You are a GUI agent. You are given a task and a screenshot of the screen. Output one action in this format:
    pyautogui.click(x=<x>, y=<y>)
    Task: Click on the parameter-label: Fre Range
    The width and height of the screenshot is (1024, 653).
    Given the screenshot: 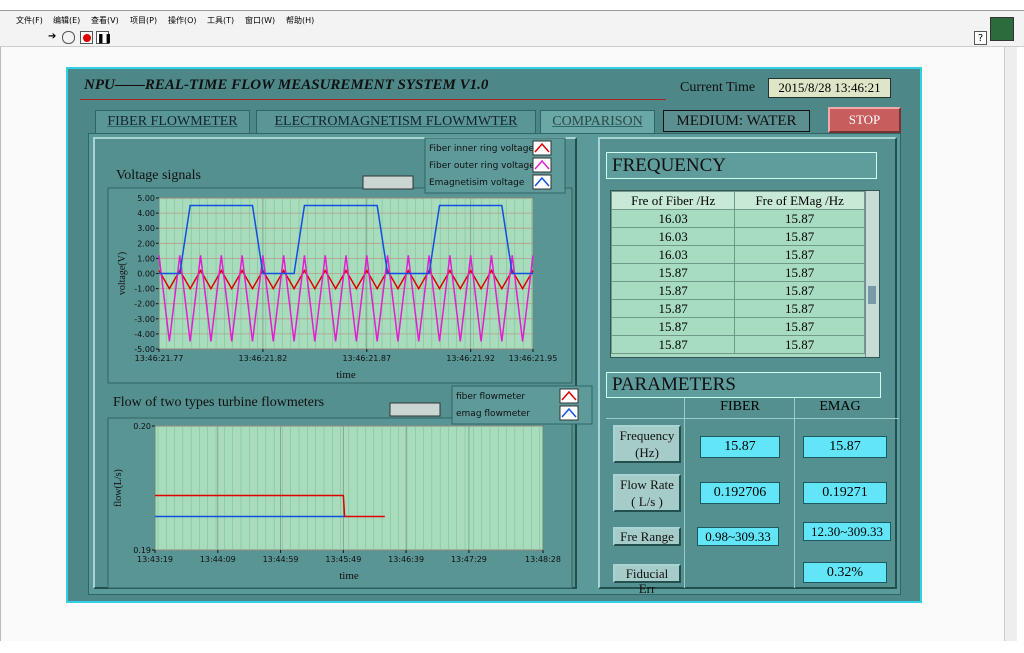 What is the action you would take?
    pyautogui.click(x=647, y=536)
    